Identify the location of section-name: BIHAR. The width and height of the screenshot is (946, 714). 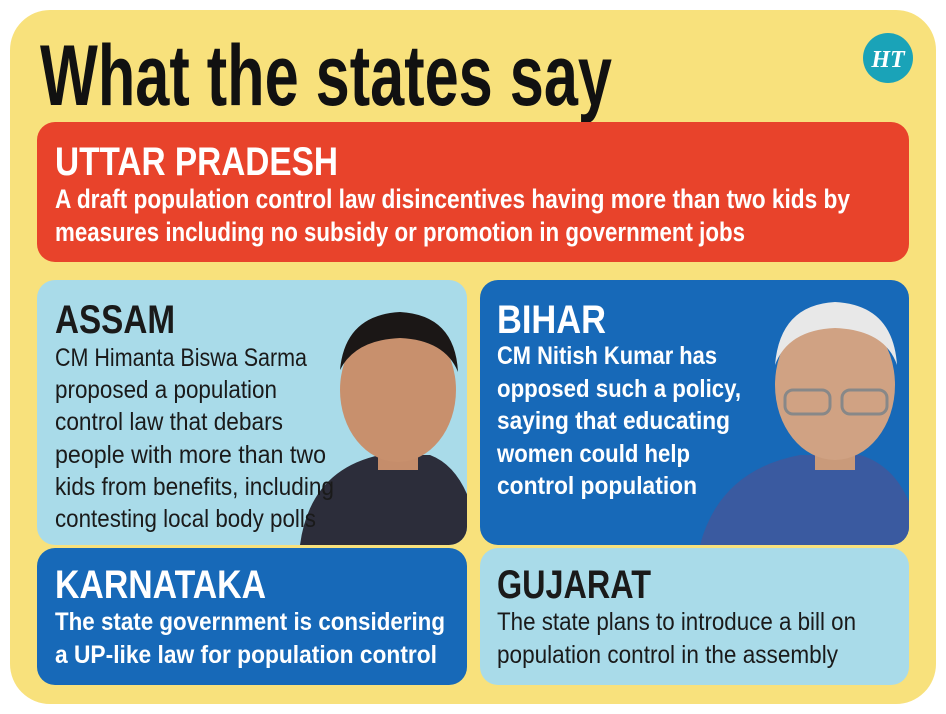
(551, 320).